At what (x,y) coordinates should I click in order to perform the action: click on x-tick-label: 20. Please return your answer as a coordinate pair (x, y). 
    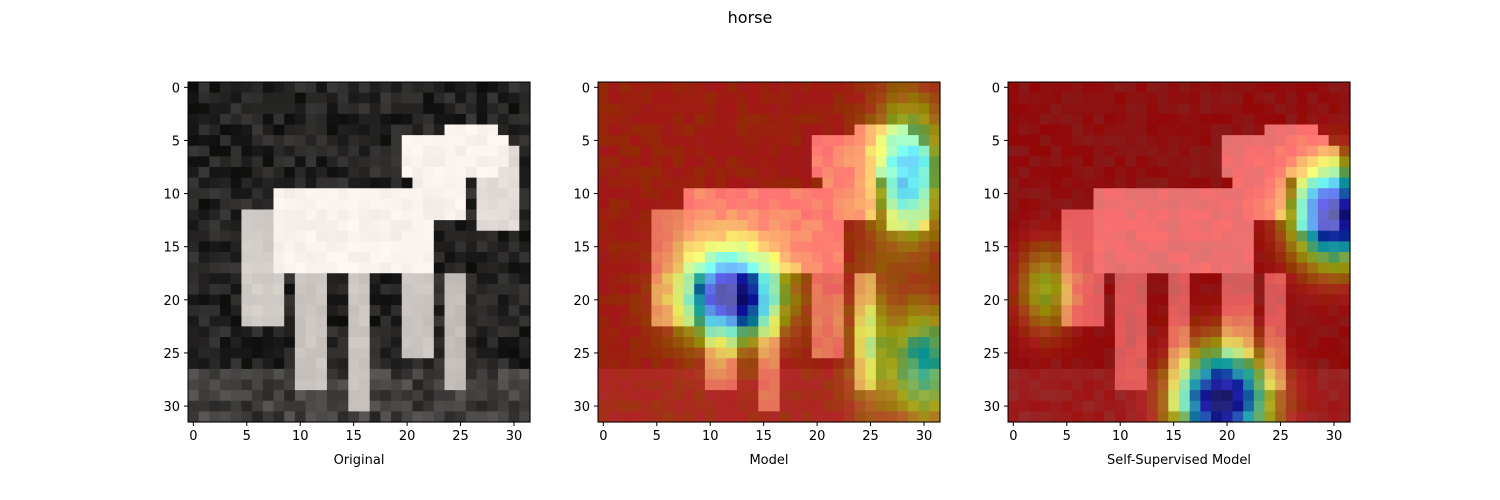
    Looking at the image, I should click on (817, 436).